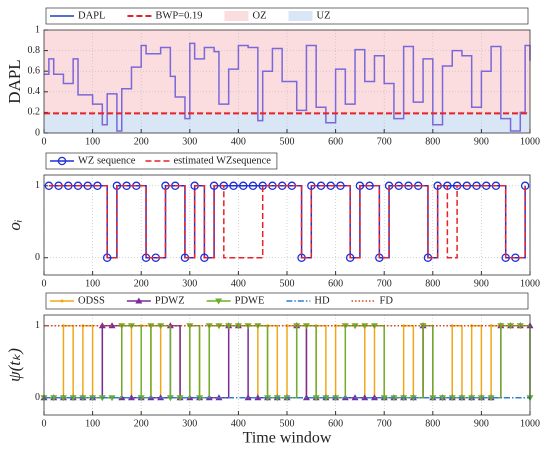 This screenshot has height=451, width=550. What do you see at coordinates (250, 300) in the screenshot?
I see `legend-label: PDWE` at bounding box center [250, 300].